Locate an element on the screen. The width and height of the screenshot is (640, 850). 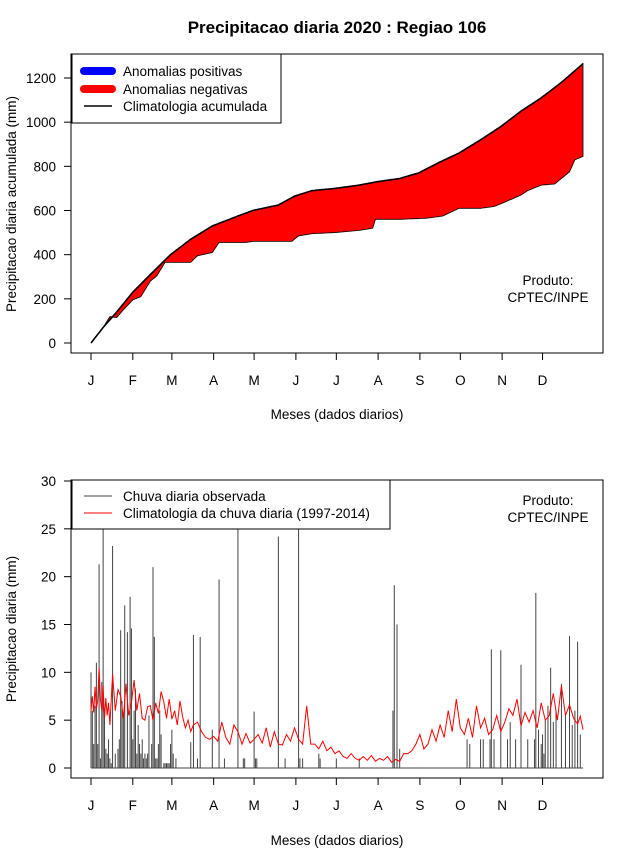
top-y-tick-label: 800 is located at coordinates (44, 166).